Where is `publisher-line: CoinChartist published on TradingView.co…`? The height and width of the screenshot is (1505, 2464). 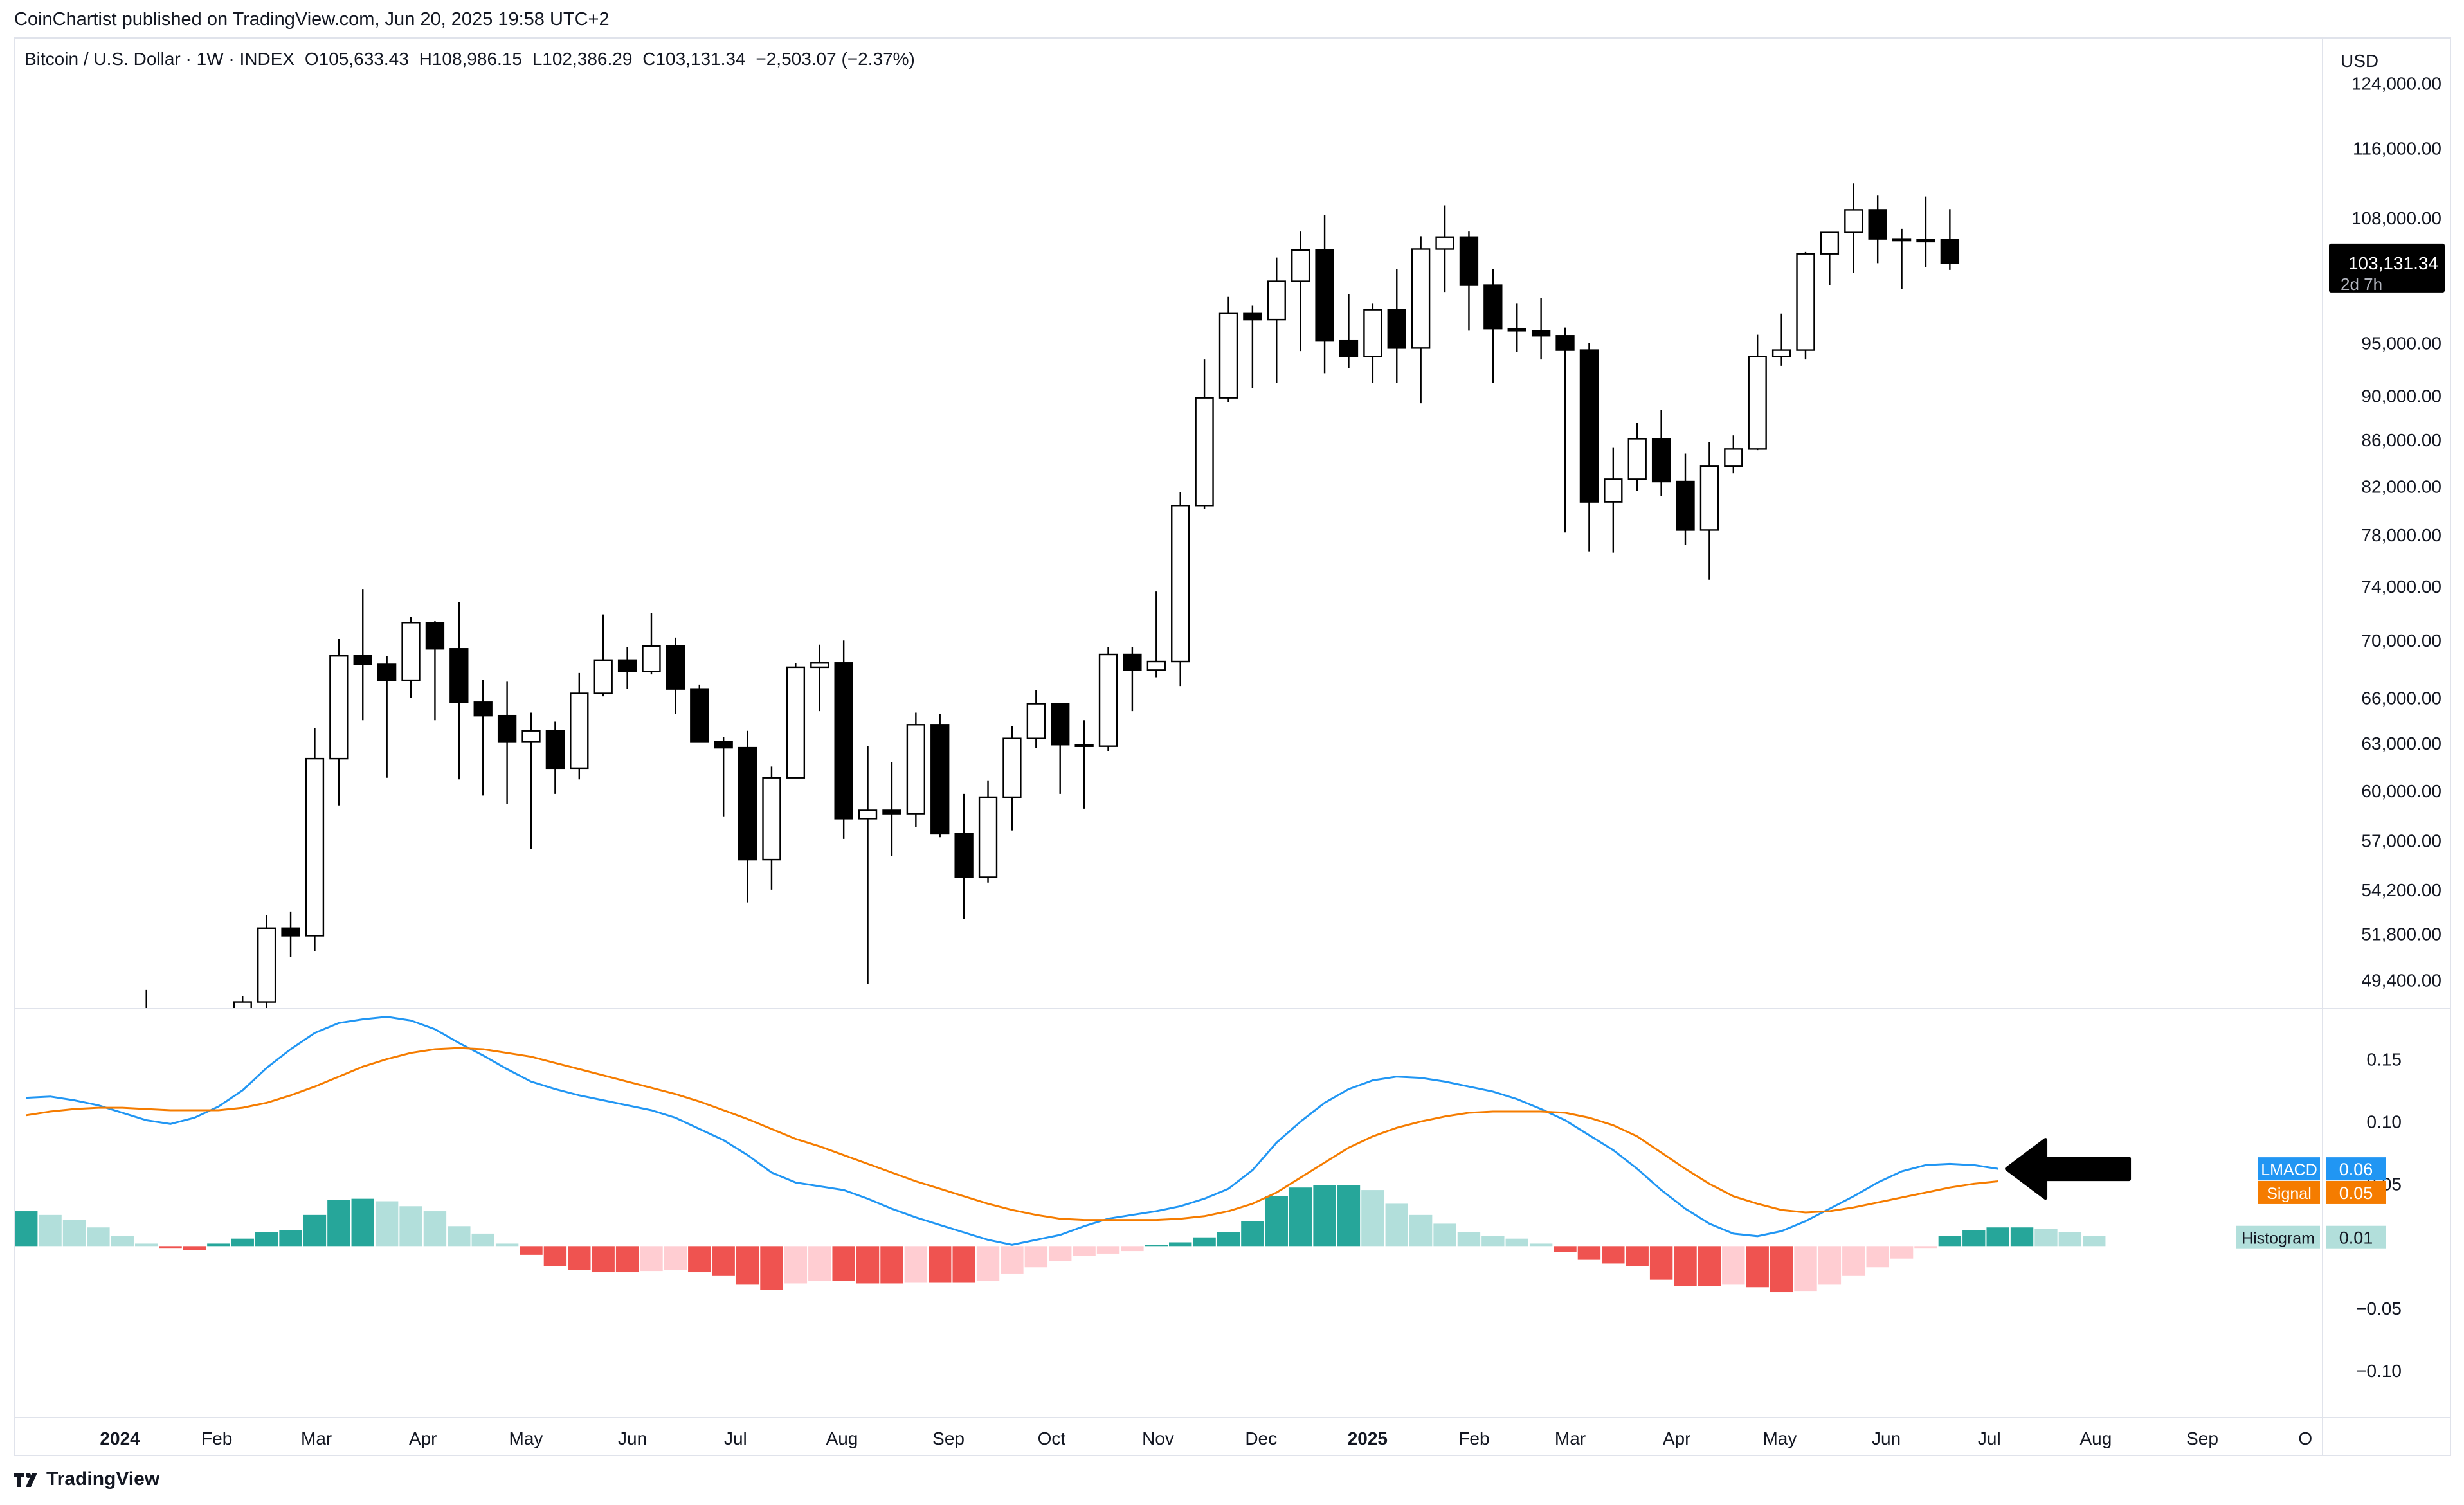 publisher-line: CoinChartist published on TradingView.co… is located at coordinates (312, 19).